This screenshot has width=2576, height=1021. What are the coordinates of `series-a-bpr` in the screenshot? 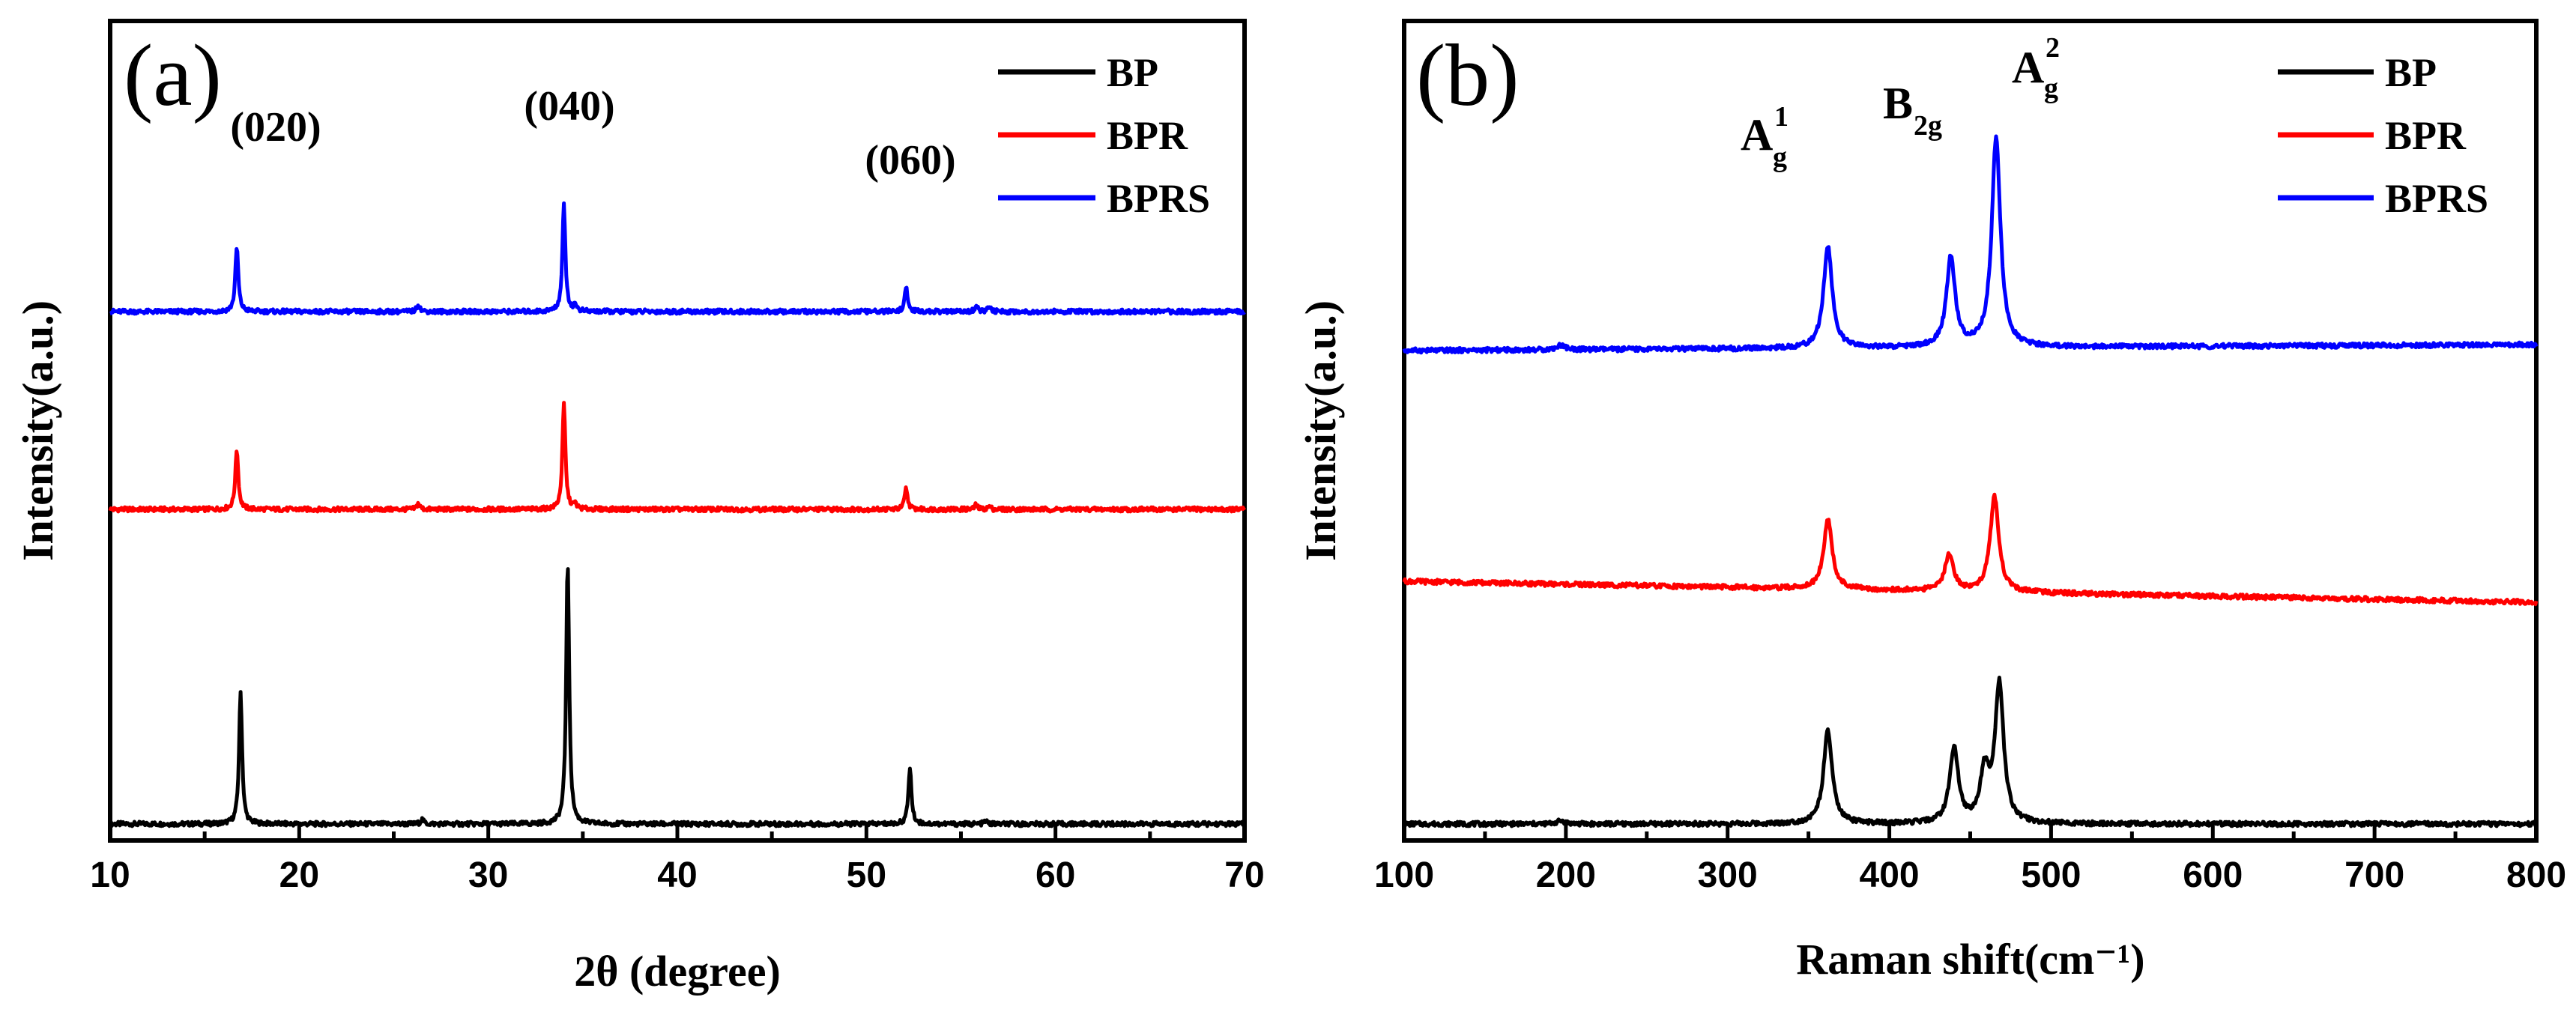 It's located at (677, 458).